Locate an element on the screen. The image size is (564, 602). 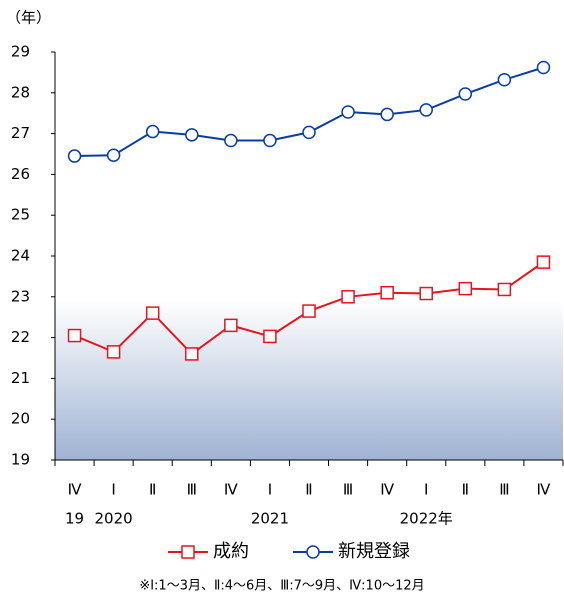
y-tick-label: 28 is located at coordinates (20, 92).